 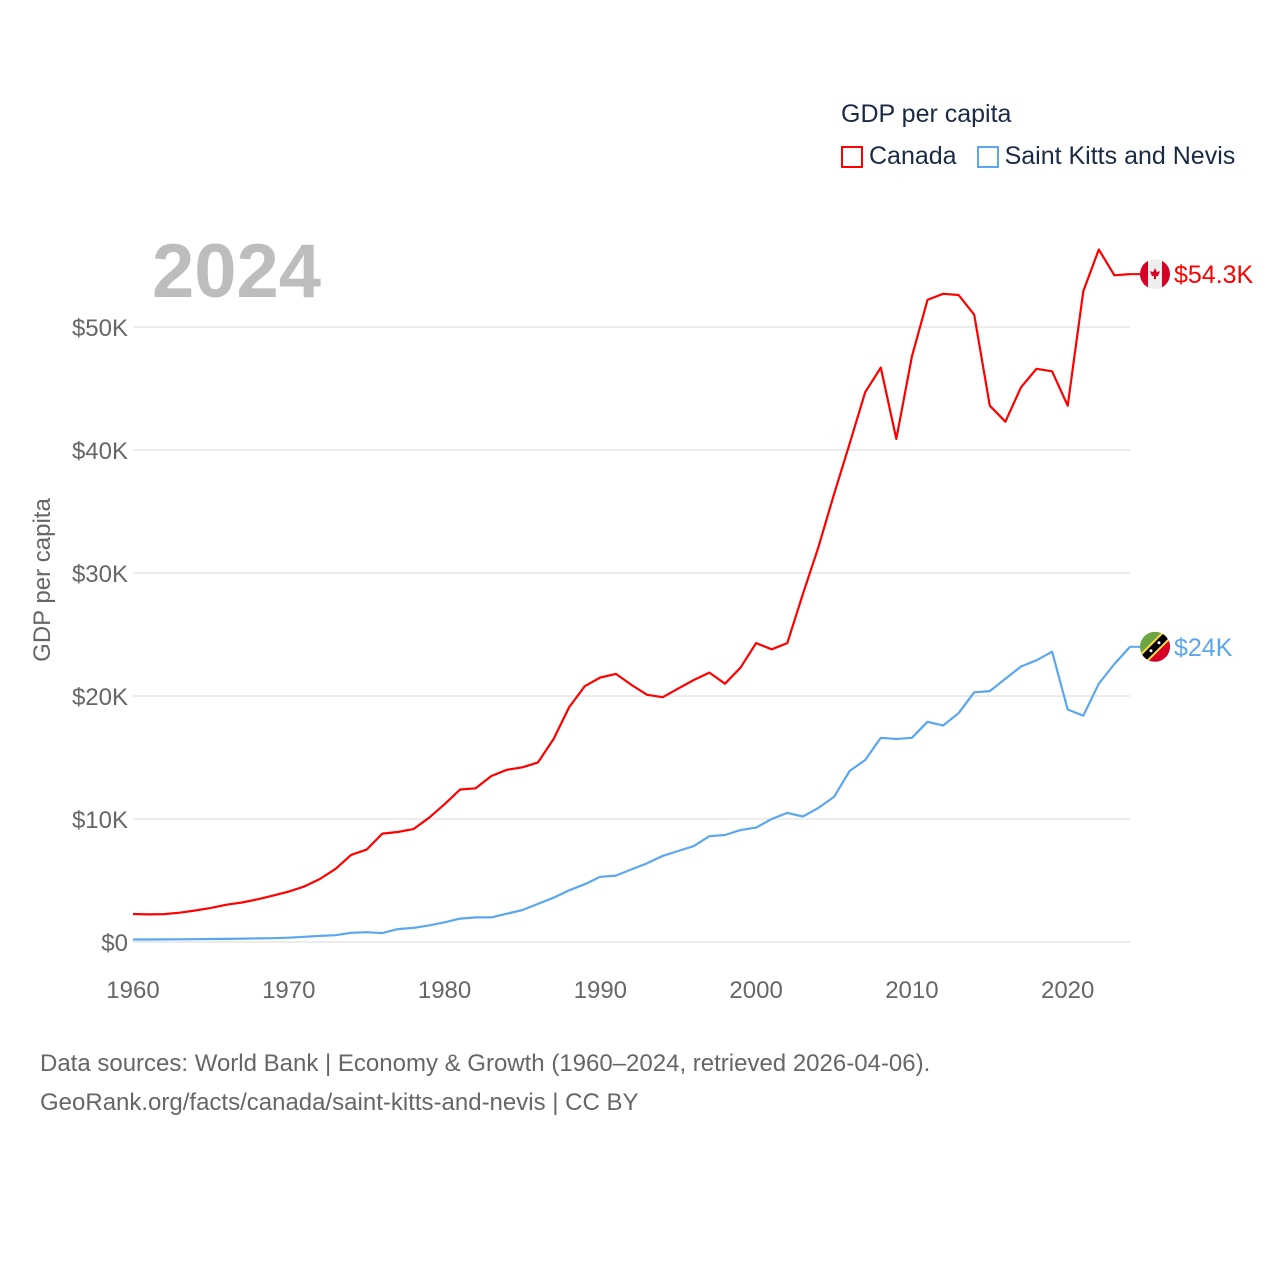 I want to click on x-tick-label: 1980, so click(x=444, y=990).